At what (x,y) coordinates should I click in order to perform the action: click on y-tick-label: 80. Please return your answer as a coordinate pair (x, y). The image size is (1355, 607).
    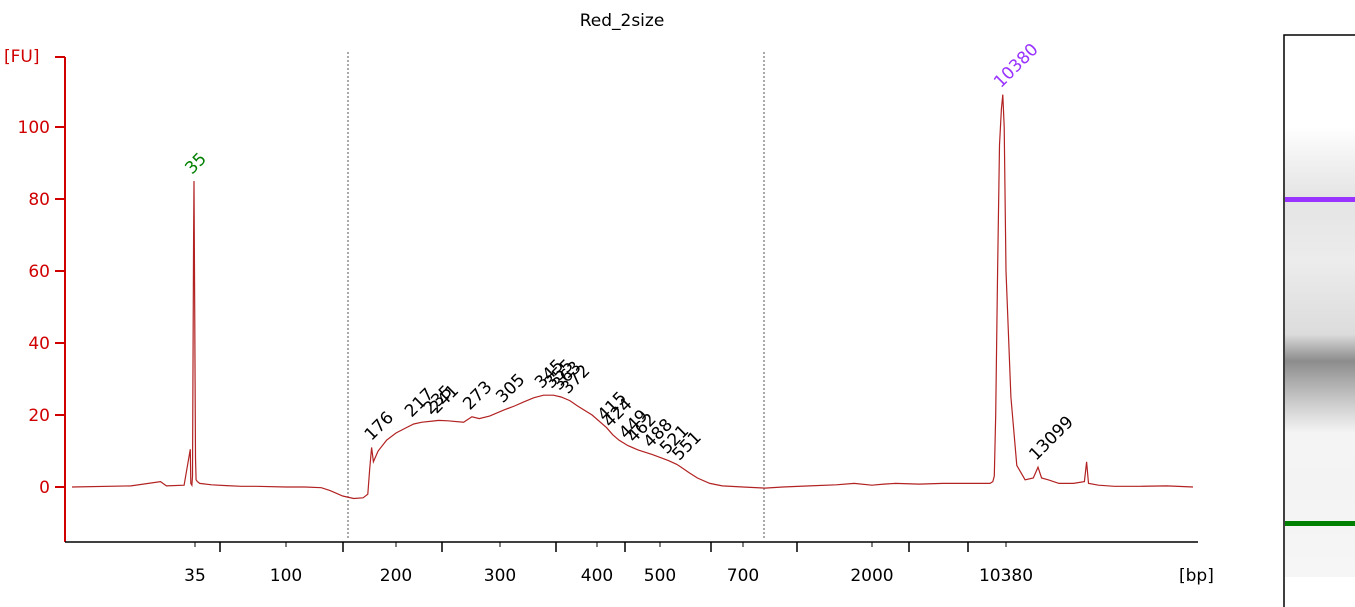
    Looking at the image, I should click on (39, 200).